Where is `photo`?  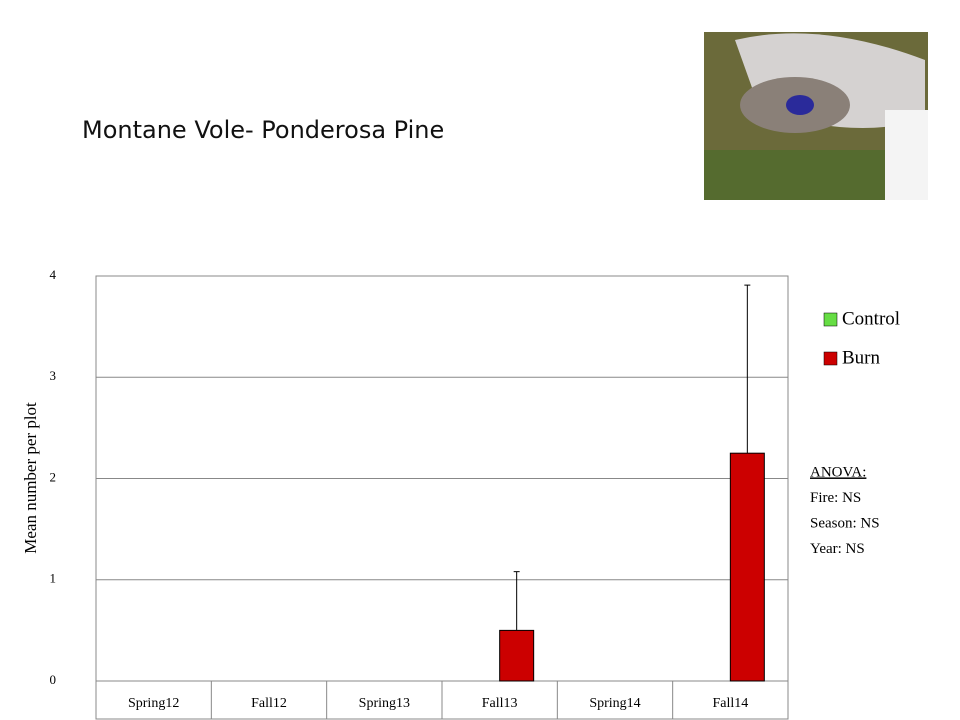 photo is located at coordinates (816, 116).